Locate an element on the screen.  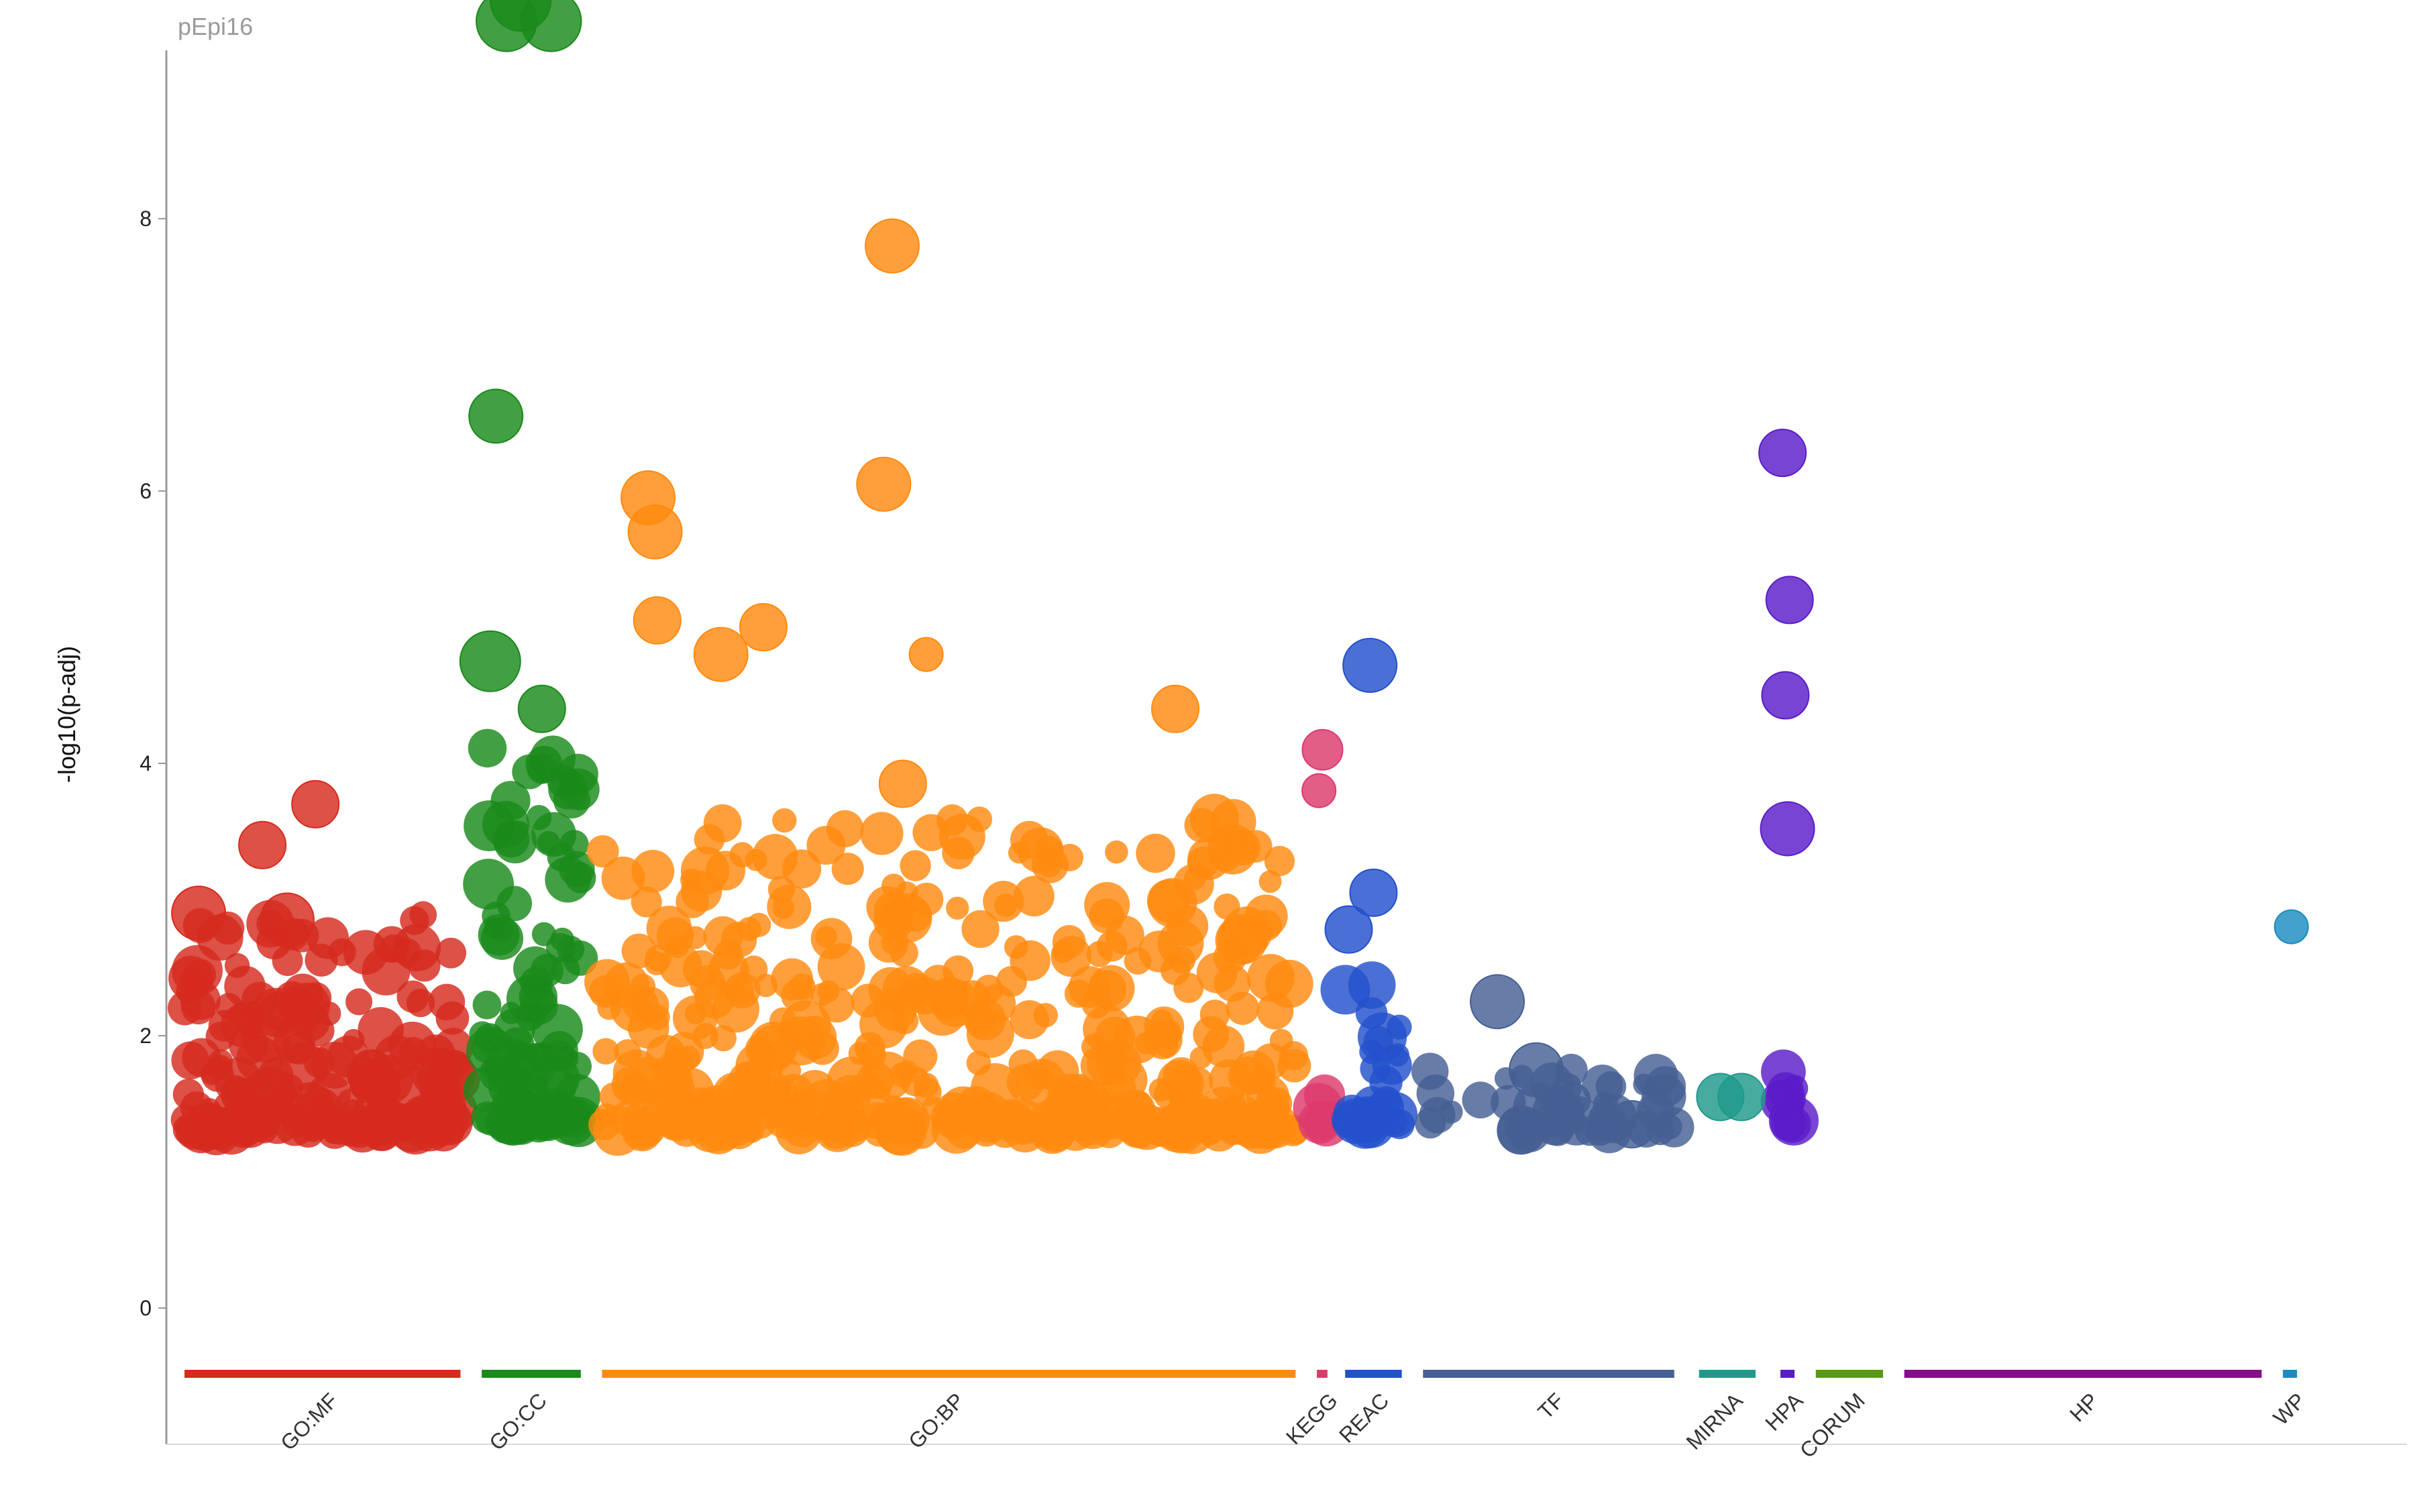
y-tick-label: 6 is located at coordinates (146, 491).